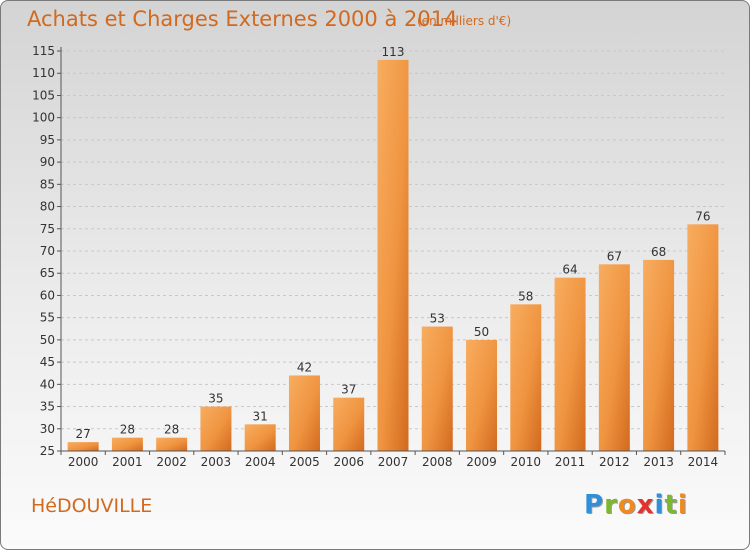 The height and width of the screenshot is (550, 750). What do you see at coordinates (481, 332) in the screenshot?
I see `data-label: 50` at bounding box center [481, 332].